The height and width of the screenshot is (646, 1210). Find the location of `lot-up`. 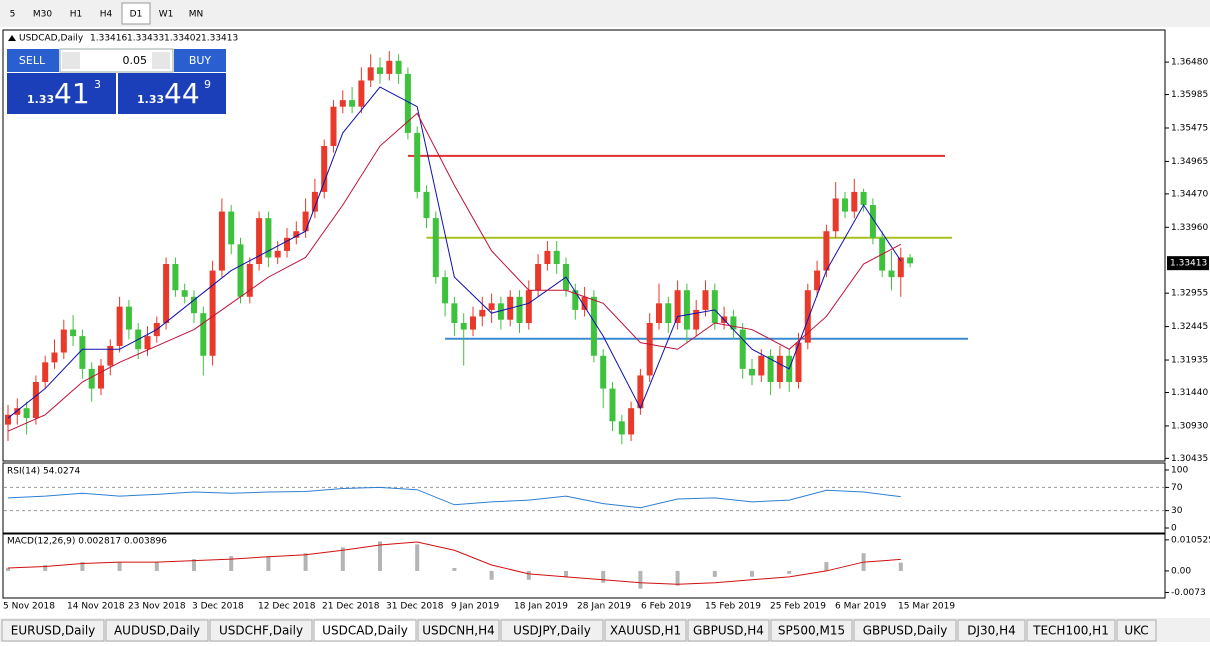

lot-up is located at coordinates (161, 60).